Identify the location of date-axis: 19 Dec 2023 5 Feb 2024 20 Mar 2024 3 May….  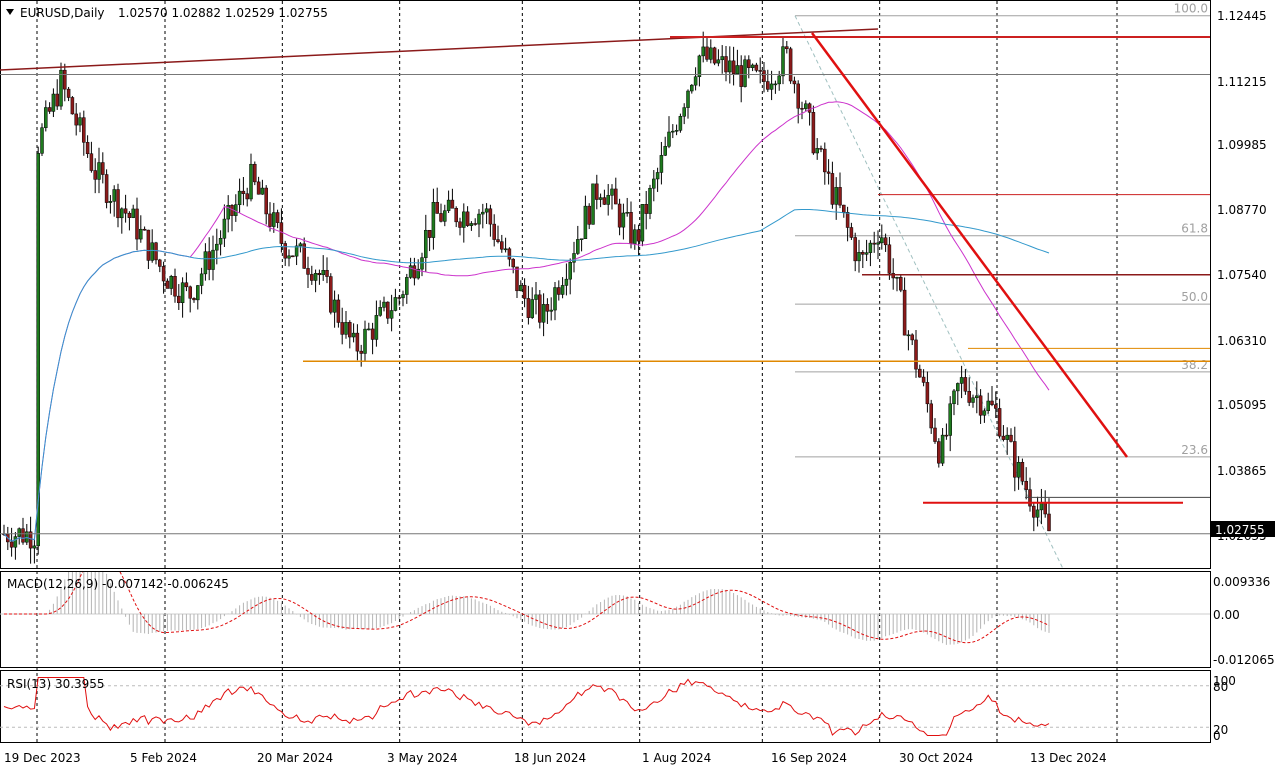
(555, 758).